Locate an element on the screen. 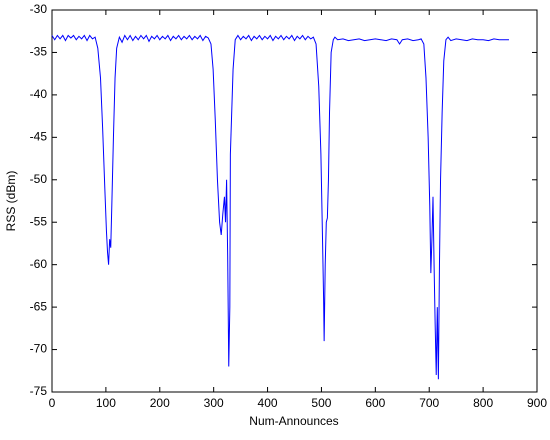 This screenshot has height=440, width=550. x-tick-label: 300 is located at coordinates (214, 403).